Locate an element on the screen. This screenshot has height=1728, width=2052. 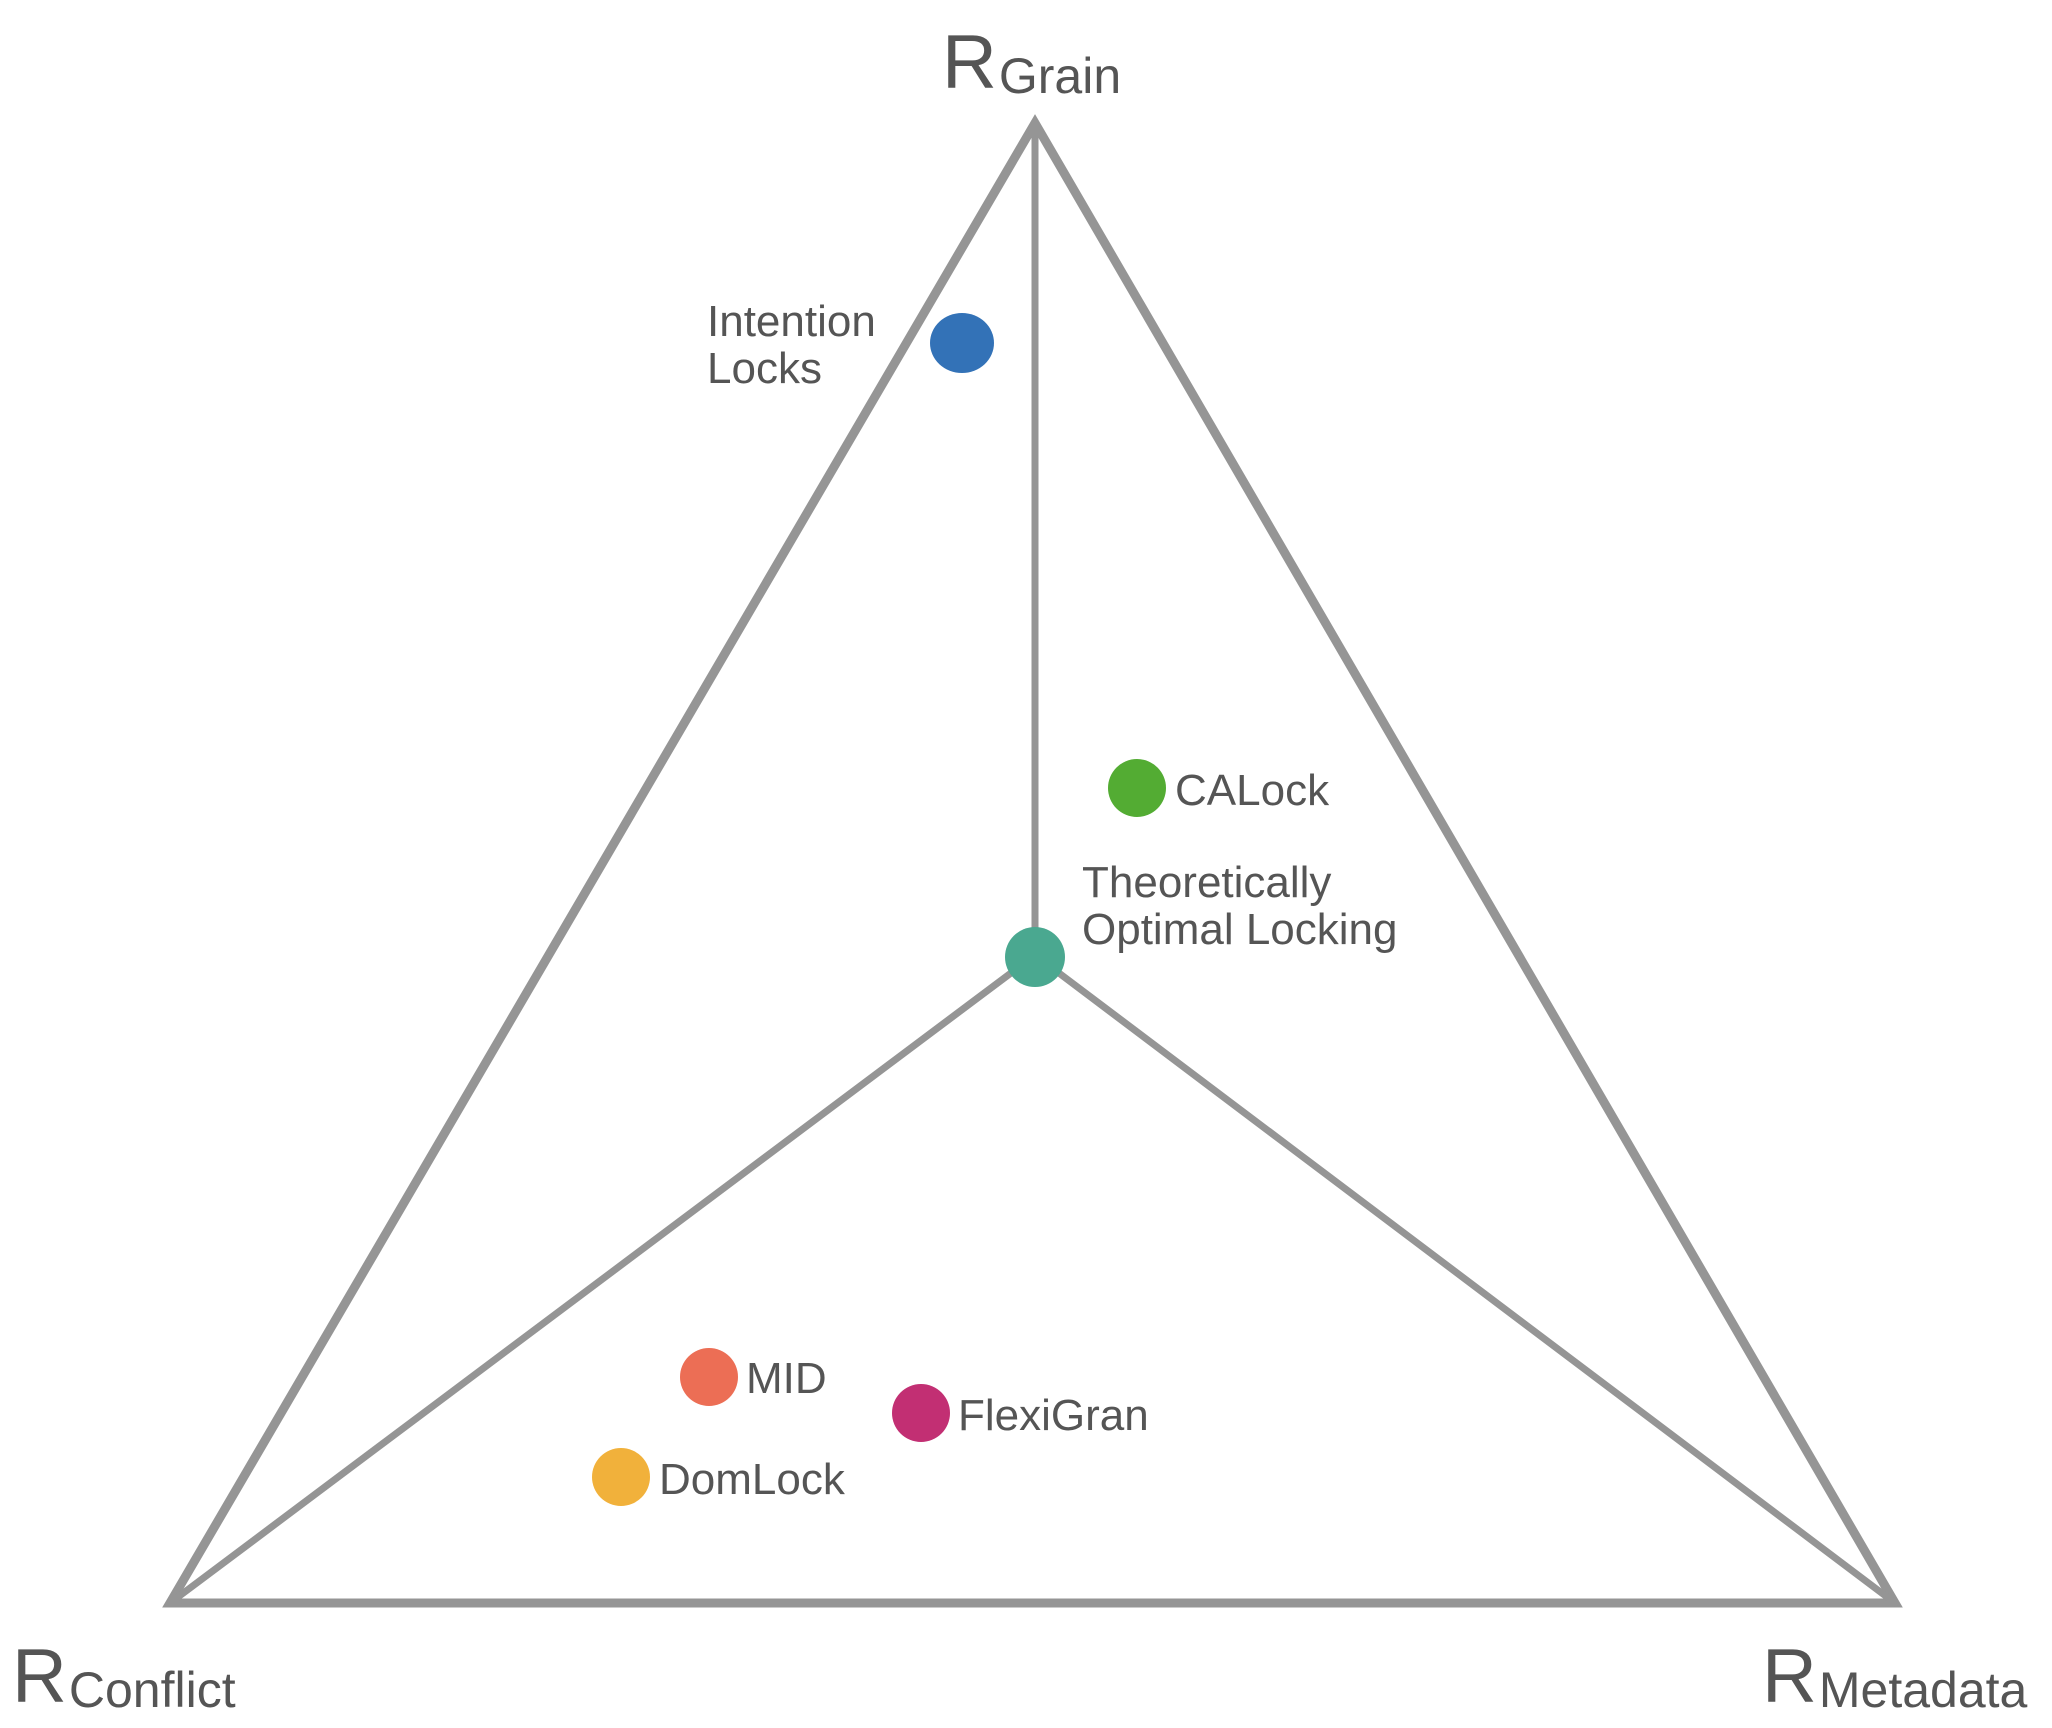
point-label-calock: CALock is located at coordinates (1252, 790).